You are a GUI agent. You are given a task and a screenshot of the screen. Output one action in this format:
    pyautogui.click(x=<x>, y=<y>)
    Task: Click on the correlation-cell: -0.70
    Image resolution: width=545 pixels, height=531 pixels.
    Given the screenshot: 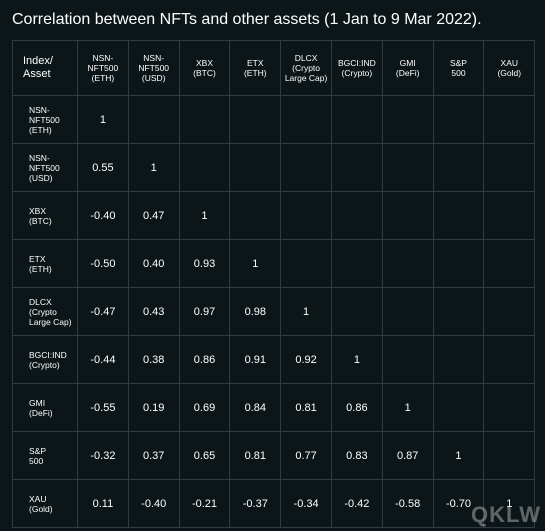 What is the action you would take?
    pyautogui.click(x=458, y=503)
    